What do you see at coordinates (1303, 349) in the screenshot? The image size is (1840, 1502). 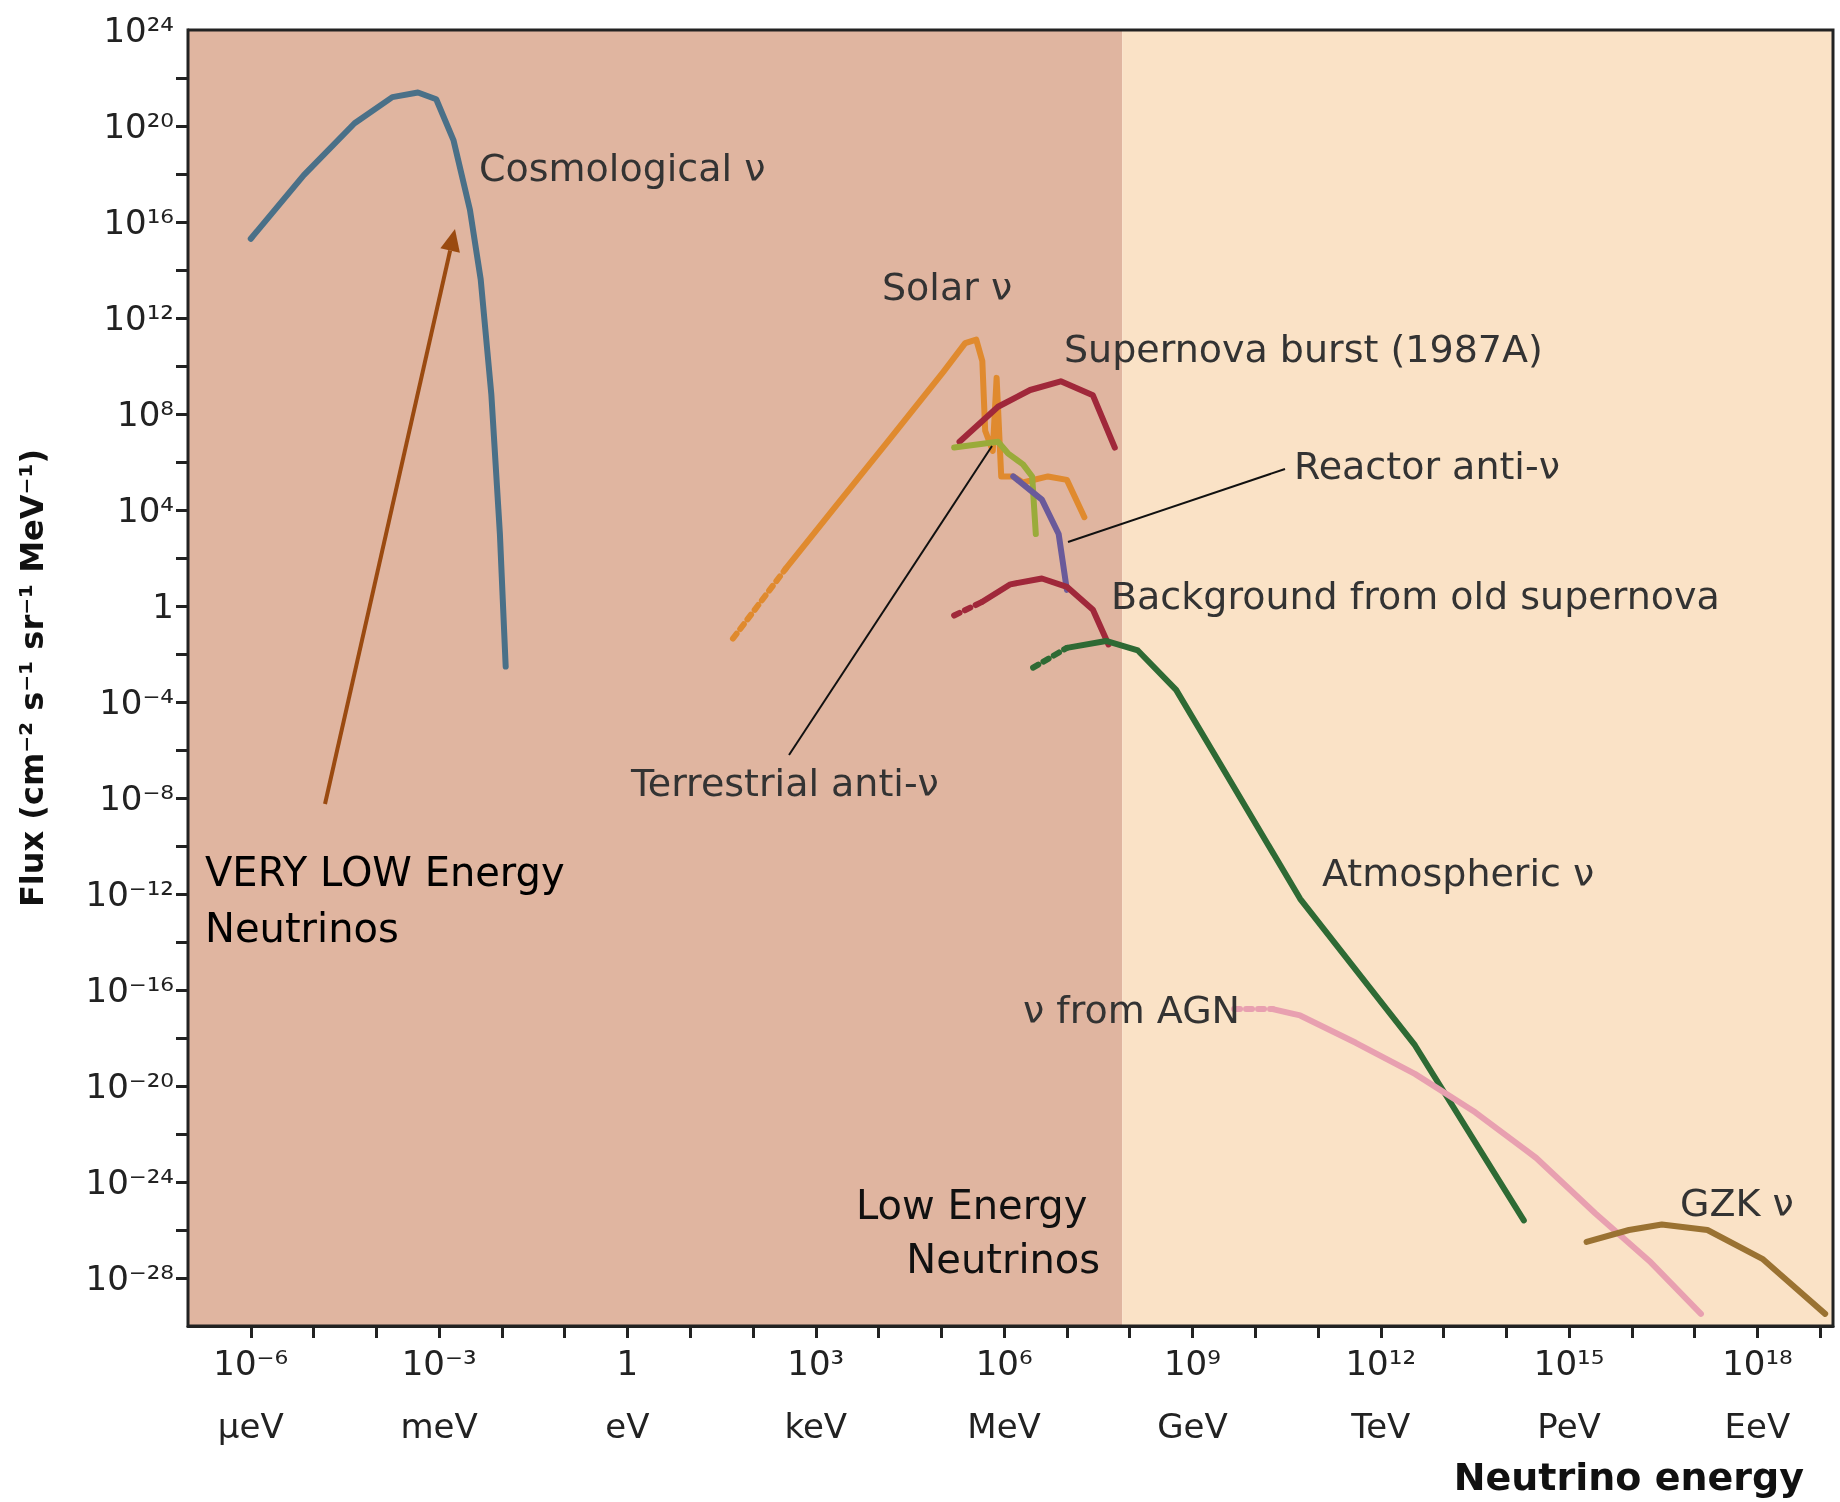 I see `series-label: Supernova burst (1987A)` at bounding box center [1303, 349].